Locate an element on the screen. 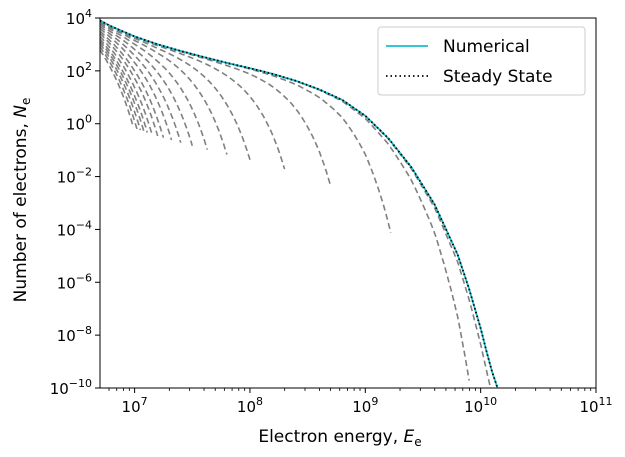 Image resolution: width=625 pixels, height=457 pixels. y-tick-label: 10⁻⁶ is located at coordinates (74, 281).